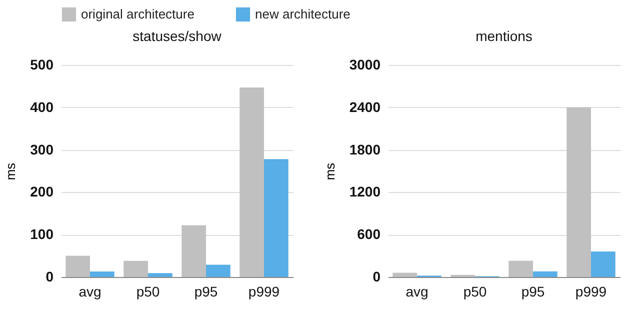 The image size is (627, 336). I want to click on y-tick-label: 3000, so click(365, 64).